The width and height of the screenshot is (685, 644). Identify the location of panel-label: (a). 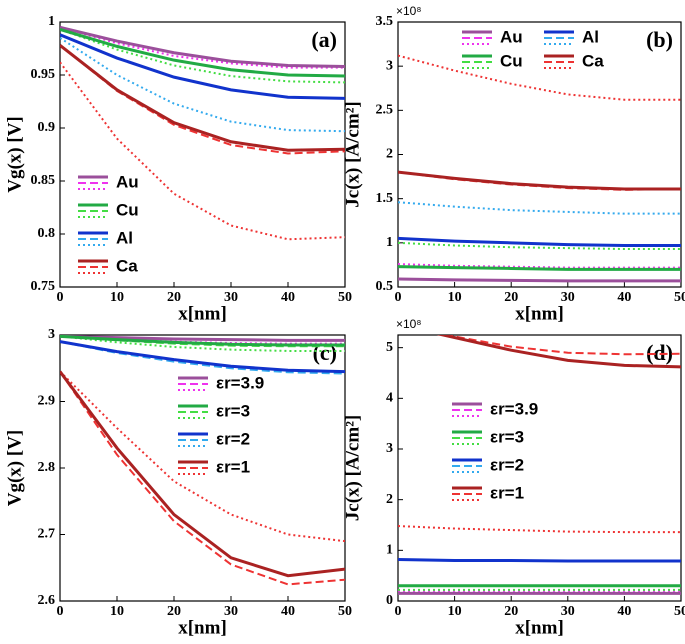
(324, 39).